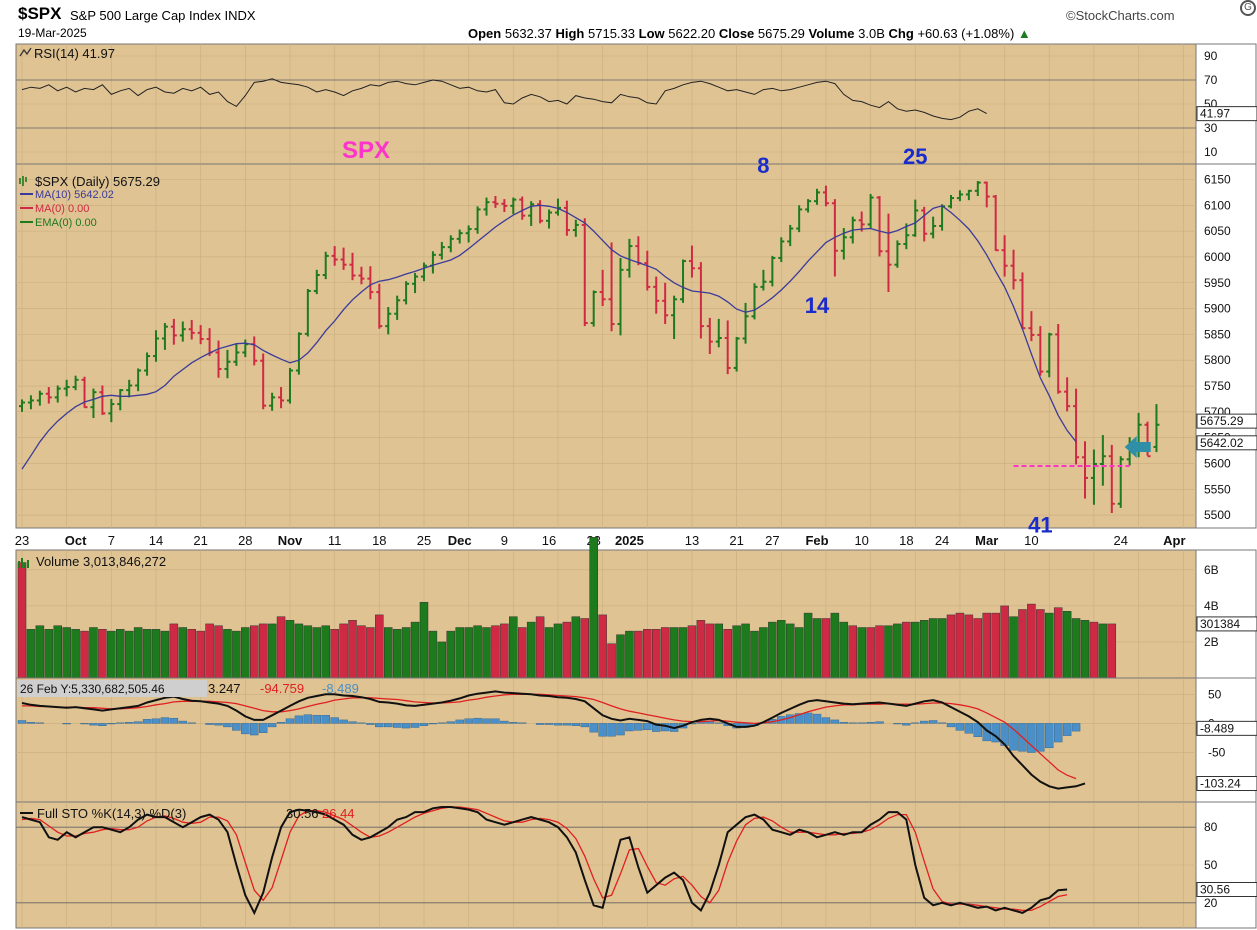 The image size is (1257, 930). I want to click on volume-tick-label: 2B, so click(1211, 642).